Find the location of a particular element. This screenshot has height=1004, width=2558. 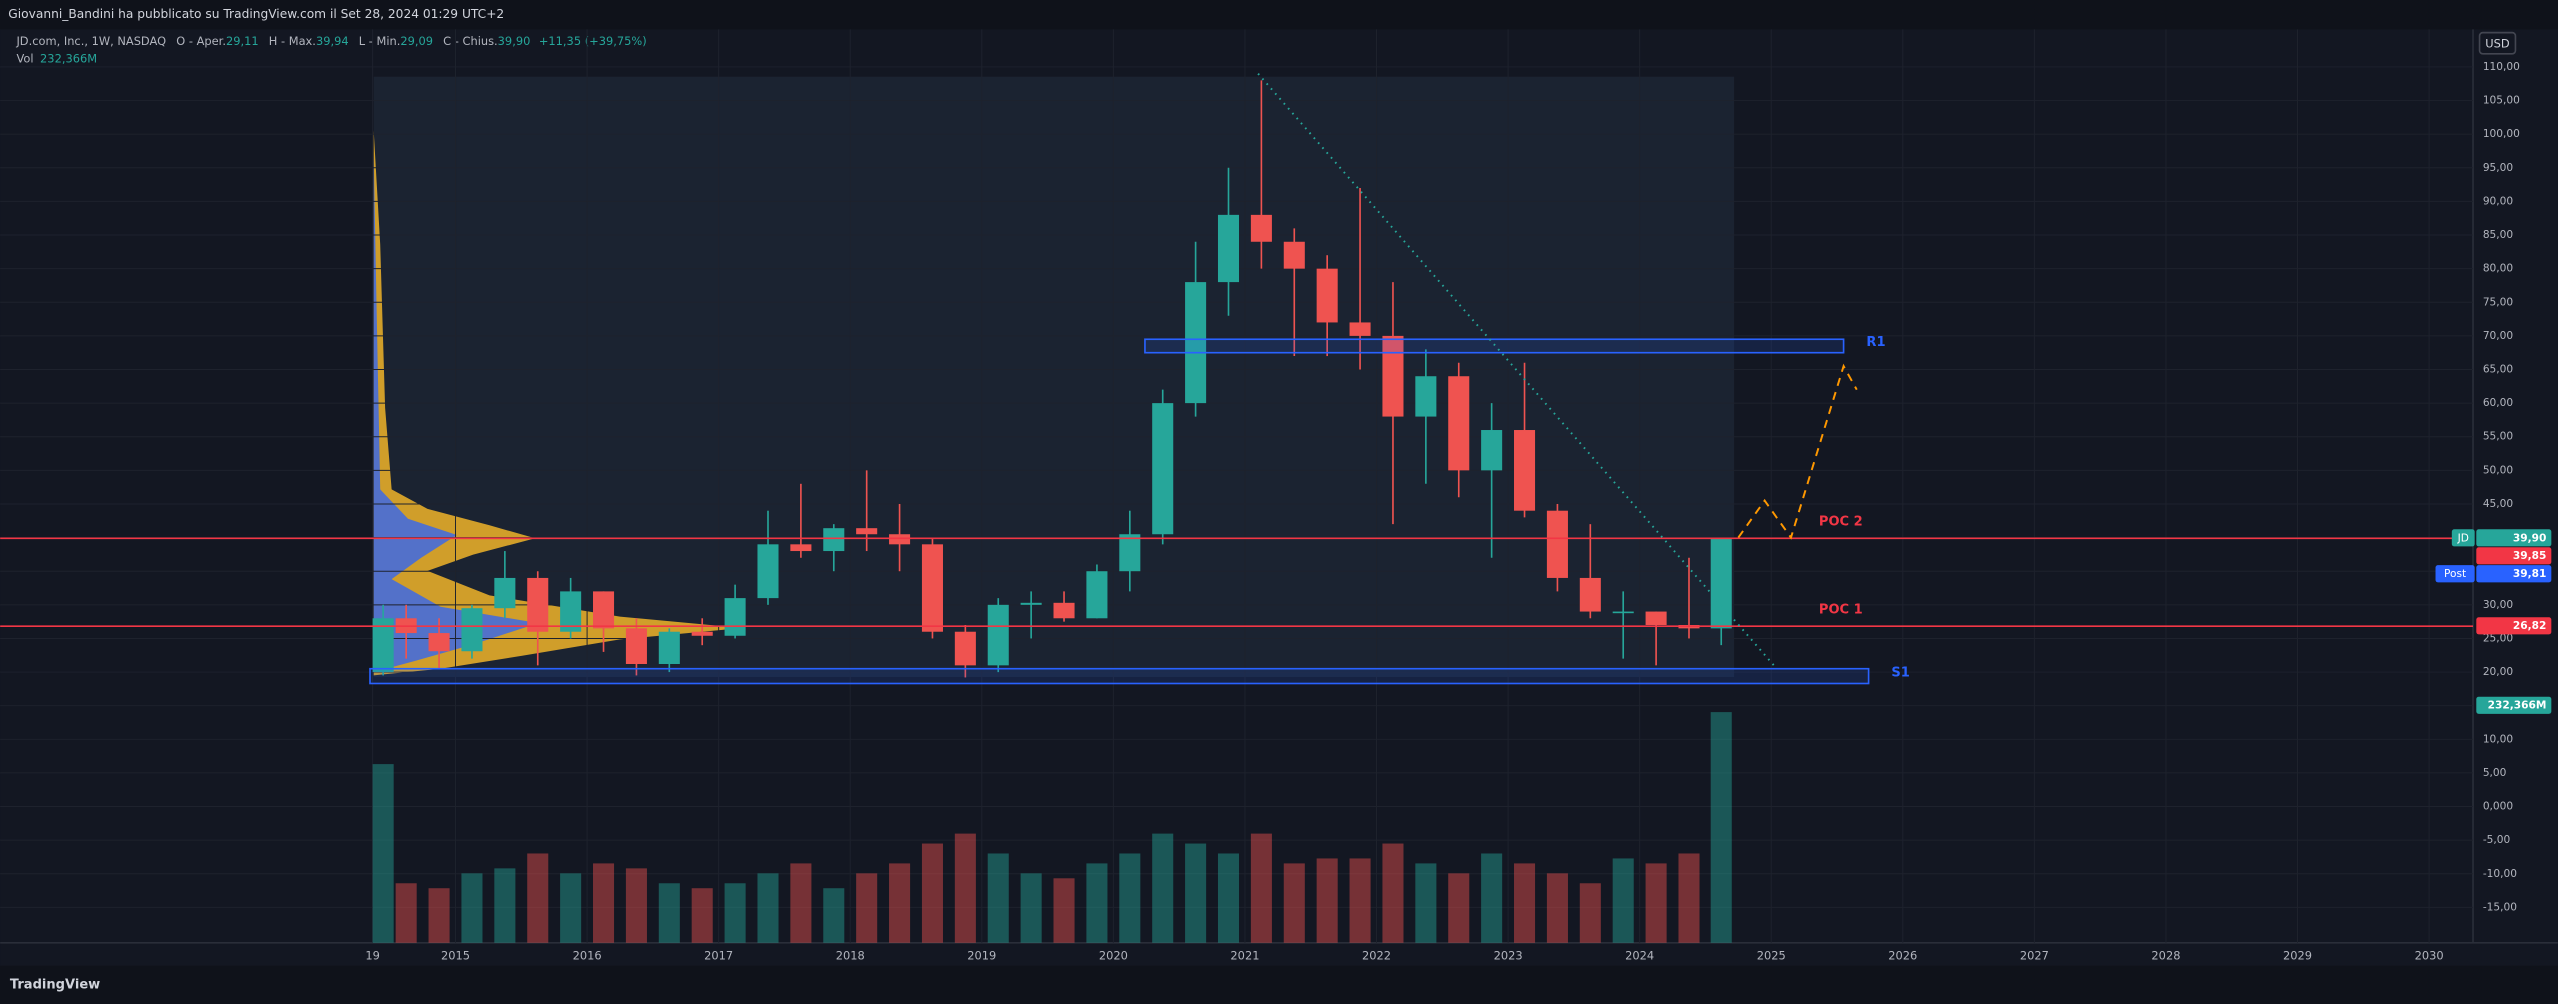

y-tick-label: 80,00 is located at coordinates (2498, 269).